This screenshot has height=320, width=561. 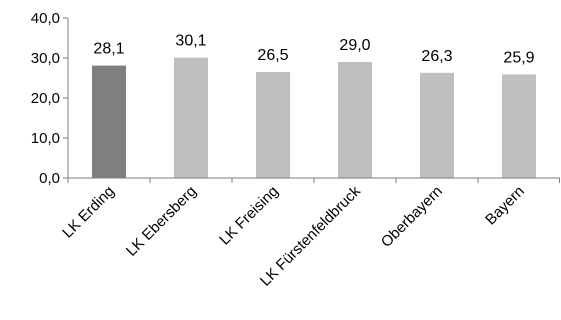 I want to click on category-label: LK Erding, so click(x=88, y=212).